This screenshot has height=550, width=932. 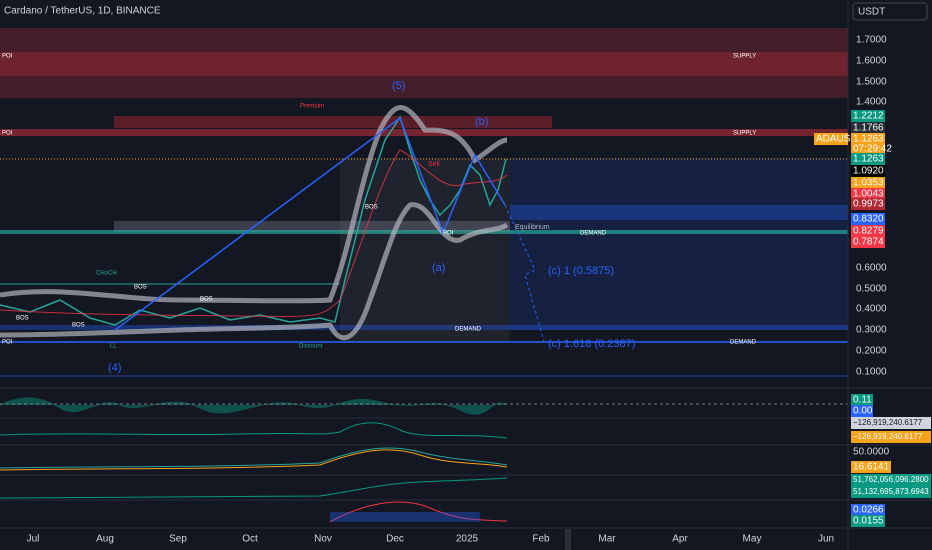 What do you see at coordinates (114, 368) in the screenshot?
I see `chart-annotation: (4)` at bounding box center [114, 368].